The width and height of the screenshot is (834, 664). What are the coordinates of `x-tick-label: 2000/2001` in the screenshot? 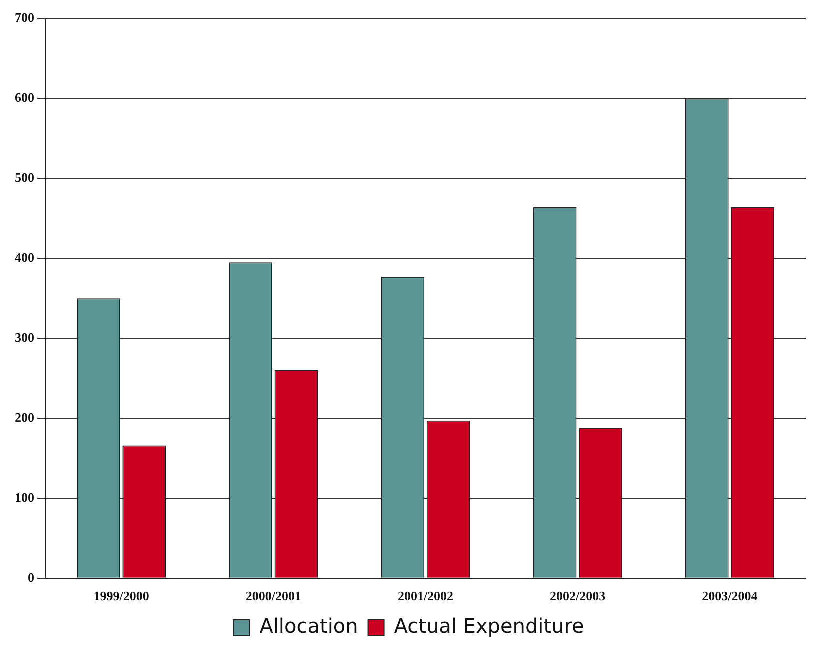 It's located at (274, 596).